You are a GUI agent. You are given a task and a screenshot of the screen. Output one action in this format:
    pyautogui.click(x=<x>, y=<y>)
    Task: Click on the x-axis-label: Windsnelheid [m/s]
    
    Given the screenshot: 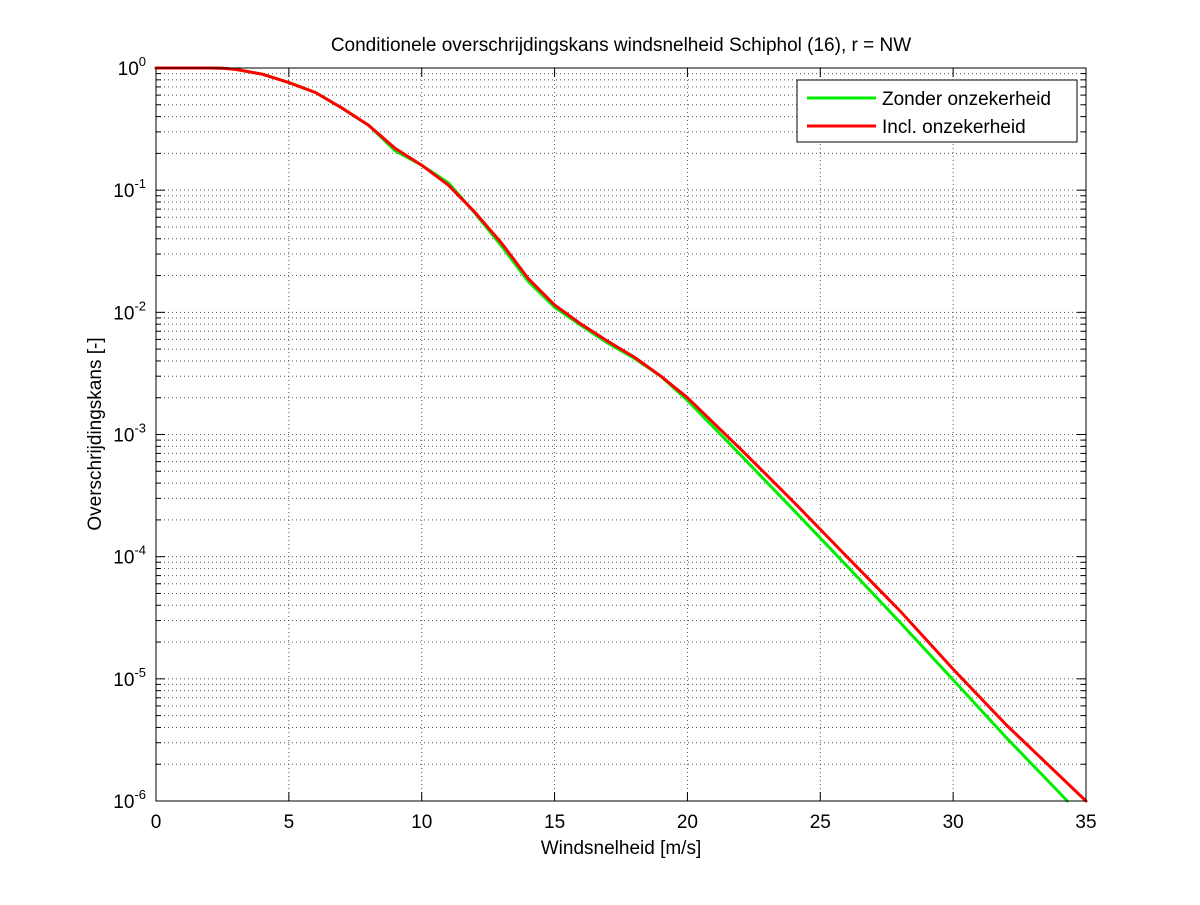 What is the action you would take?
    pyautogui.click(x=621, y=848)
    